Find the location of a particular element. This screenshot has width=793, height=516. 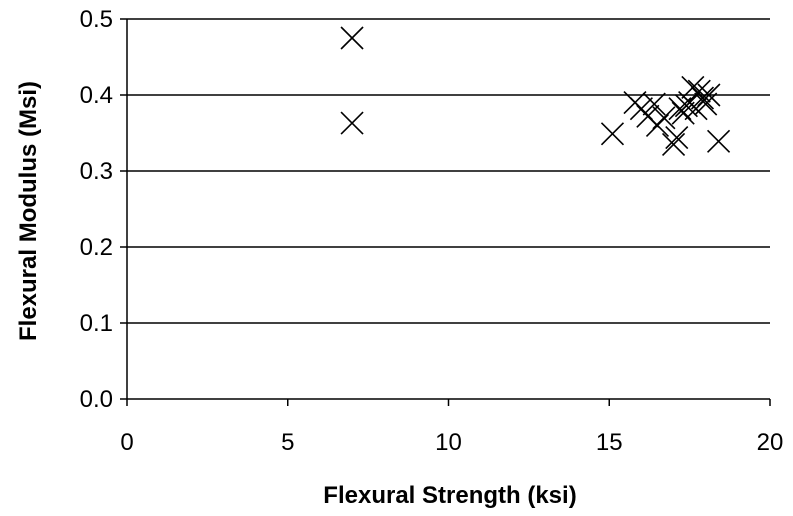

x-tick-label: 5 is located at coordinates (287, 442).